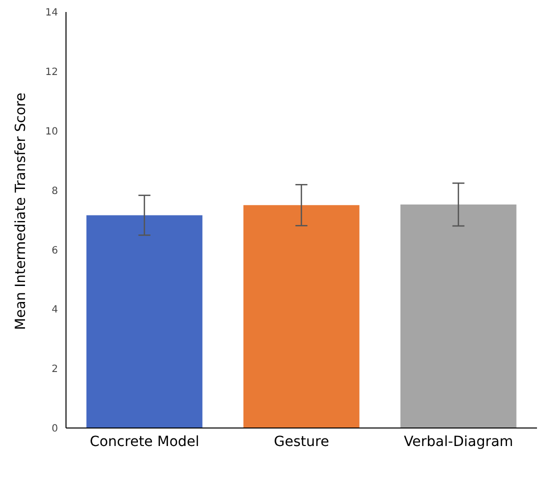 The width and height of the screenshot is (545, 480). Describe the element at coordinates (55, 370) in the screenshot. I see `y-tick-label: 2` at that location.